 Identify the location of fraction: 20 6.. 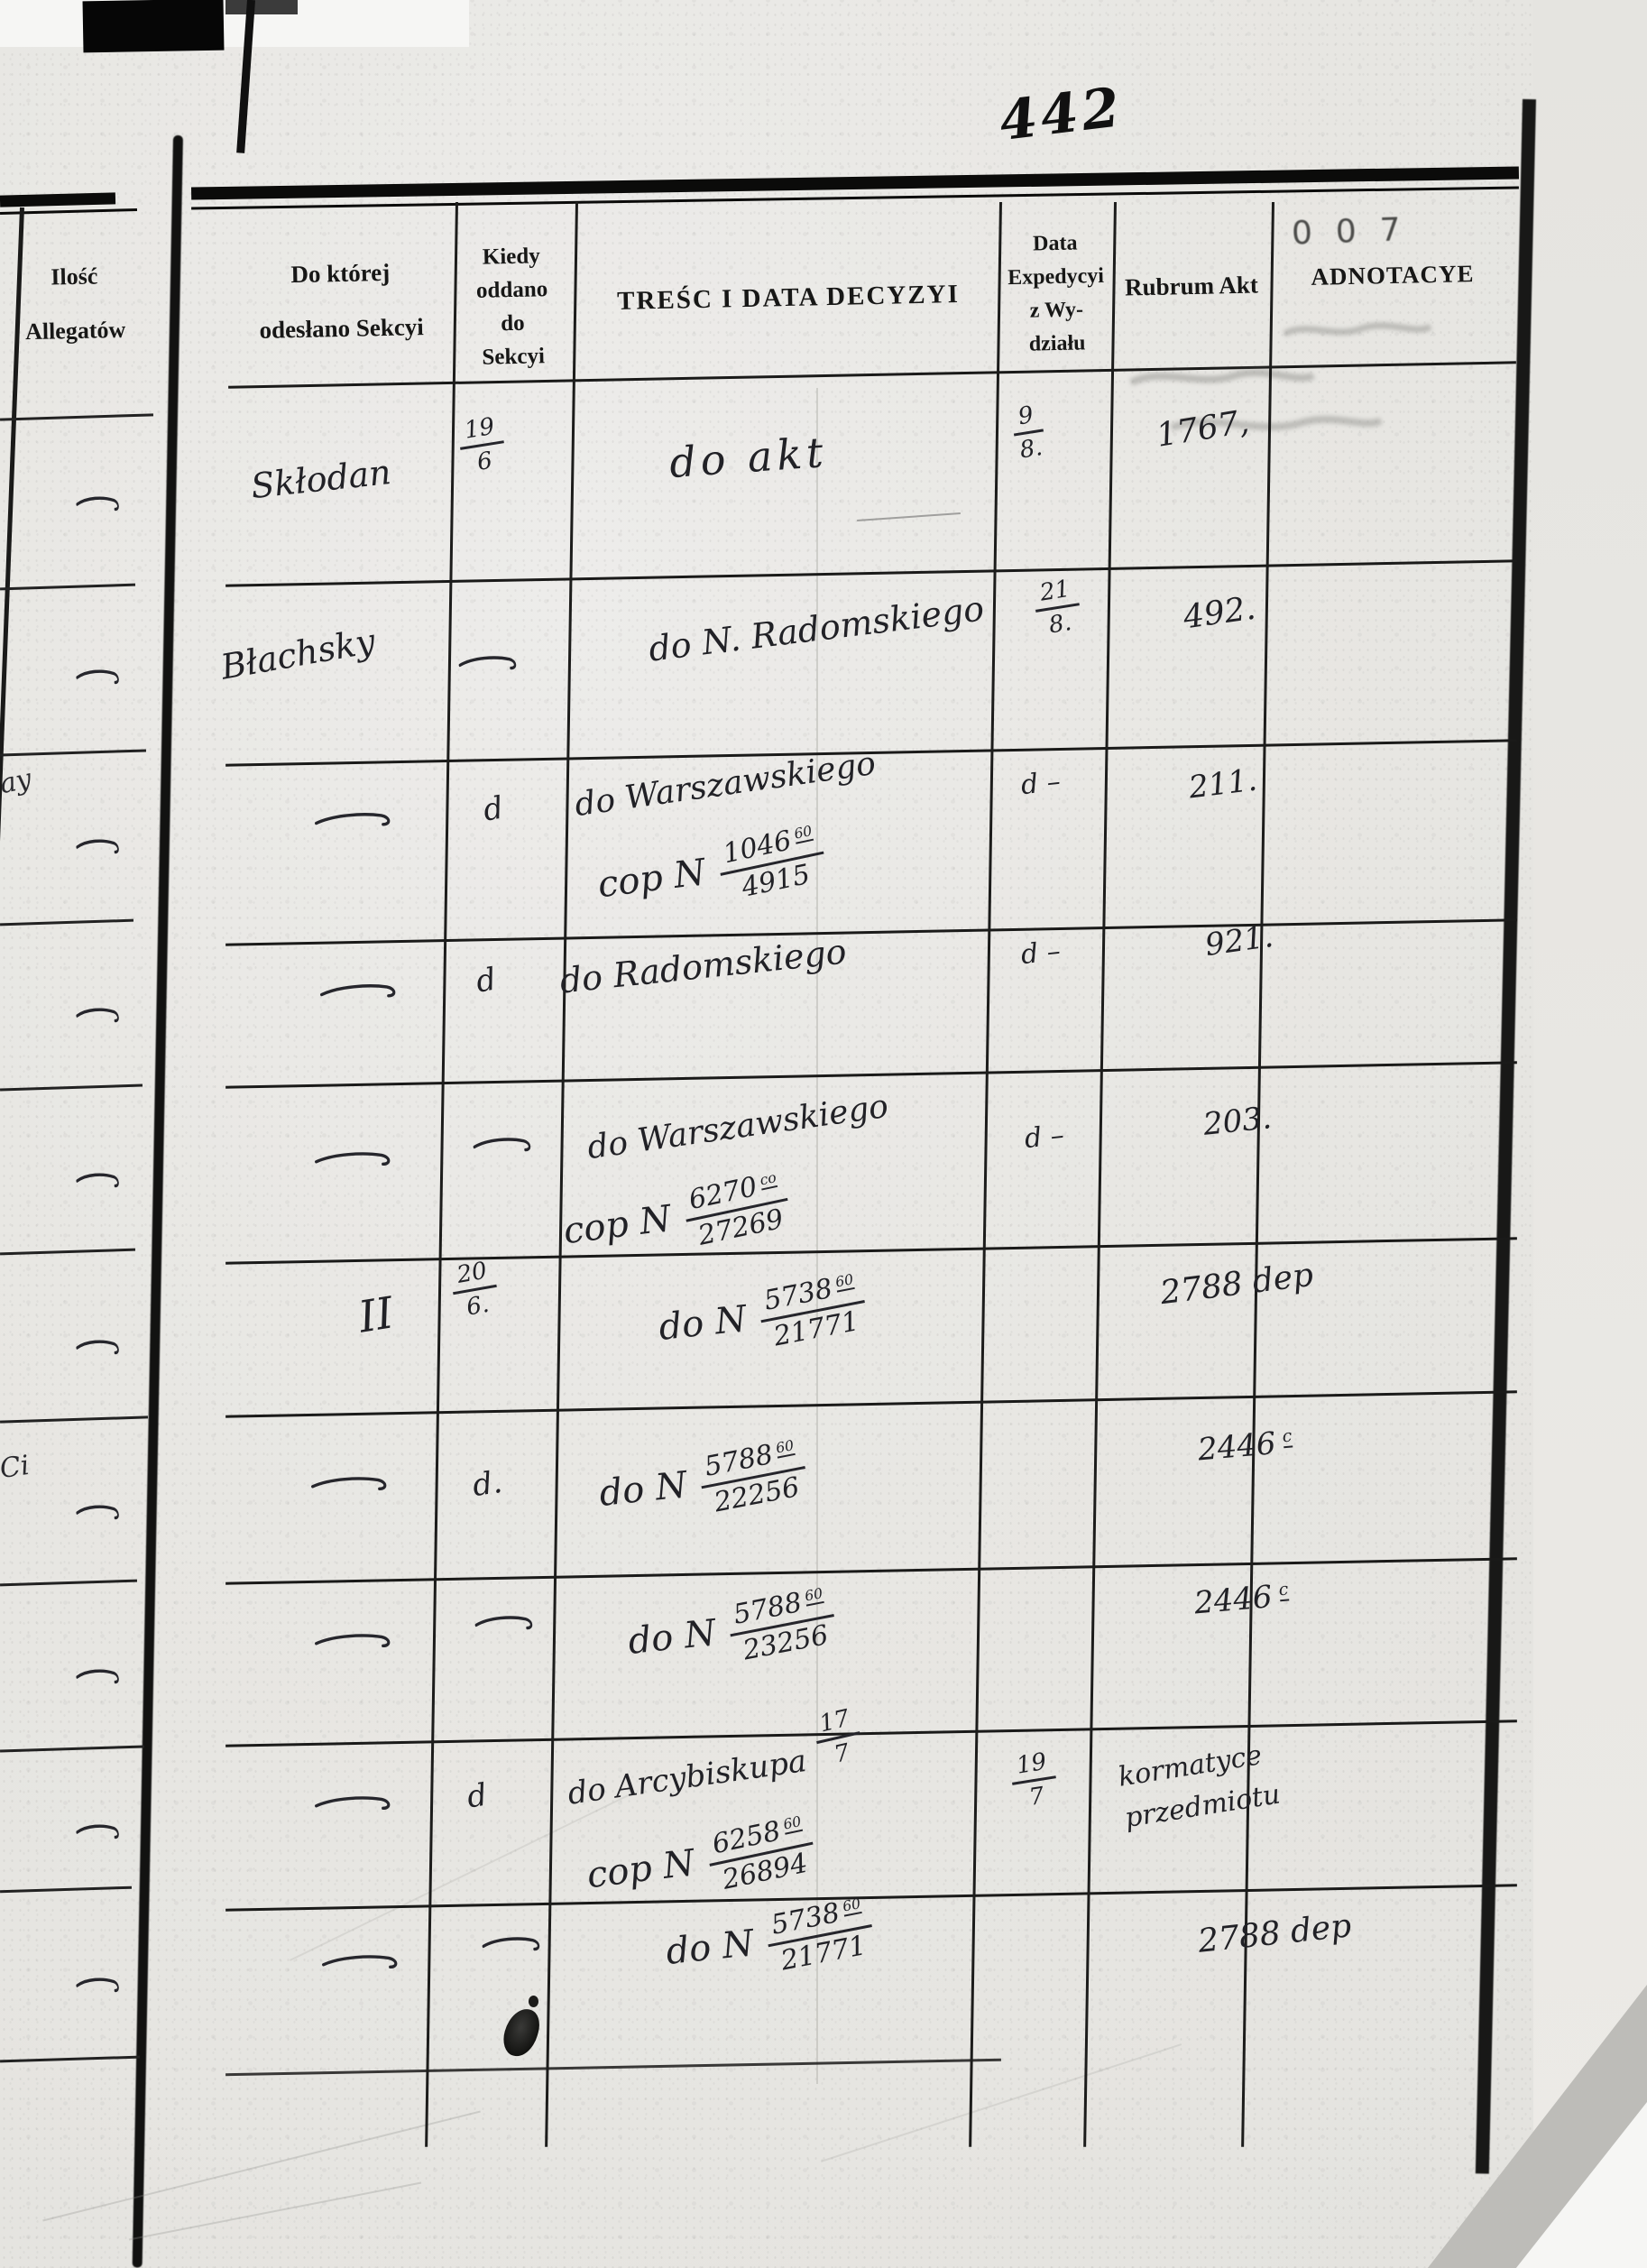
(474, 1290).